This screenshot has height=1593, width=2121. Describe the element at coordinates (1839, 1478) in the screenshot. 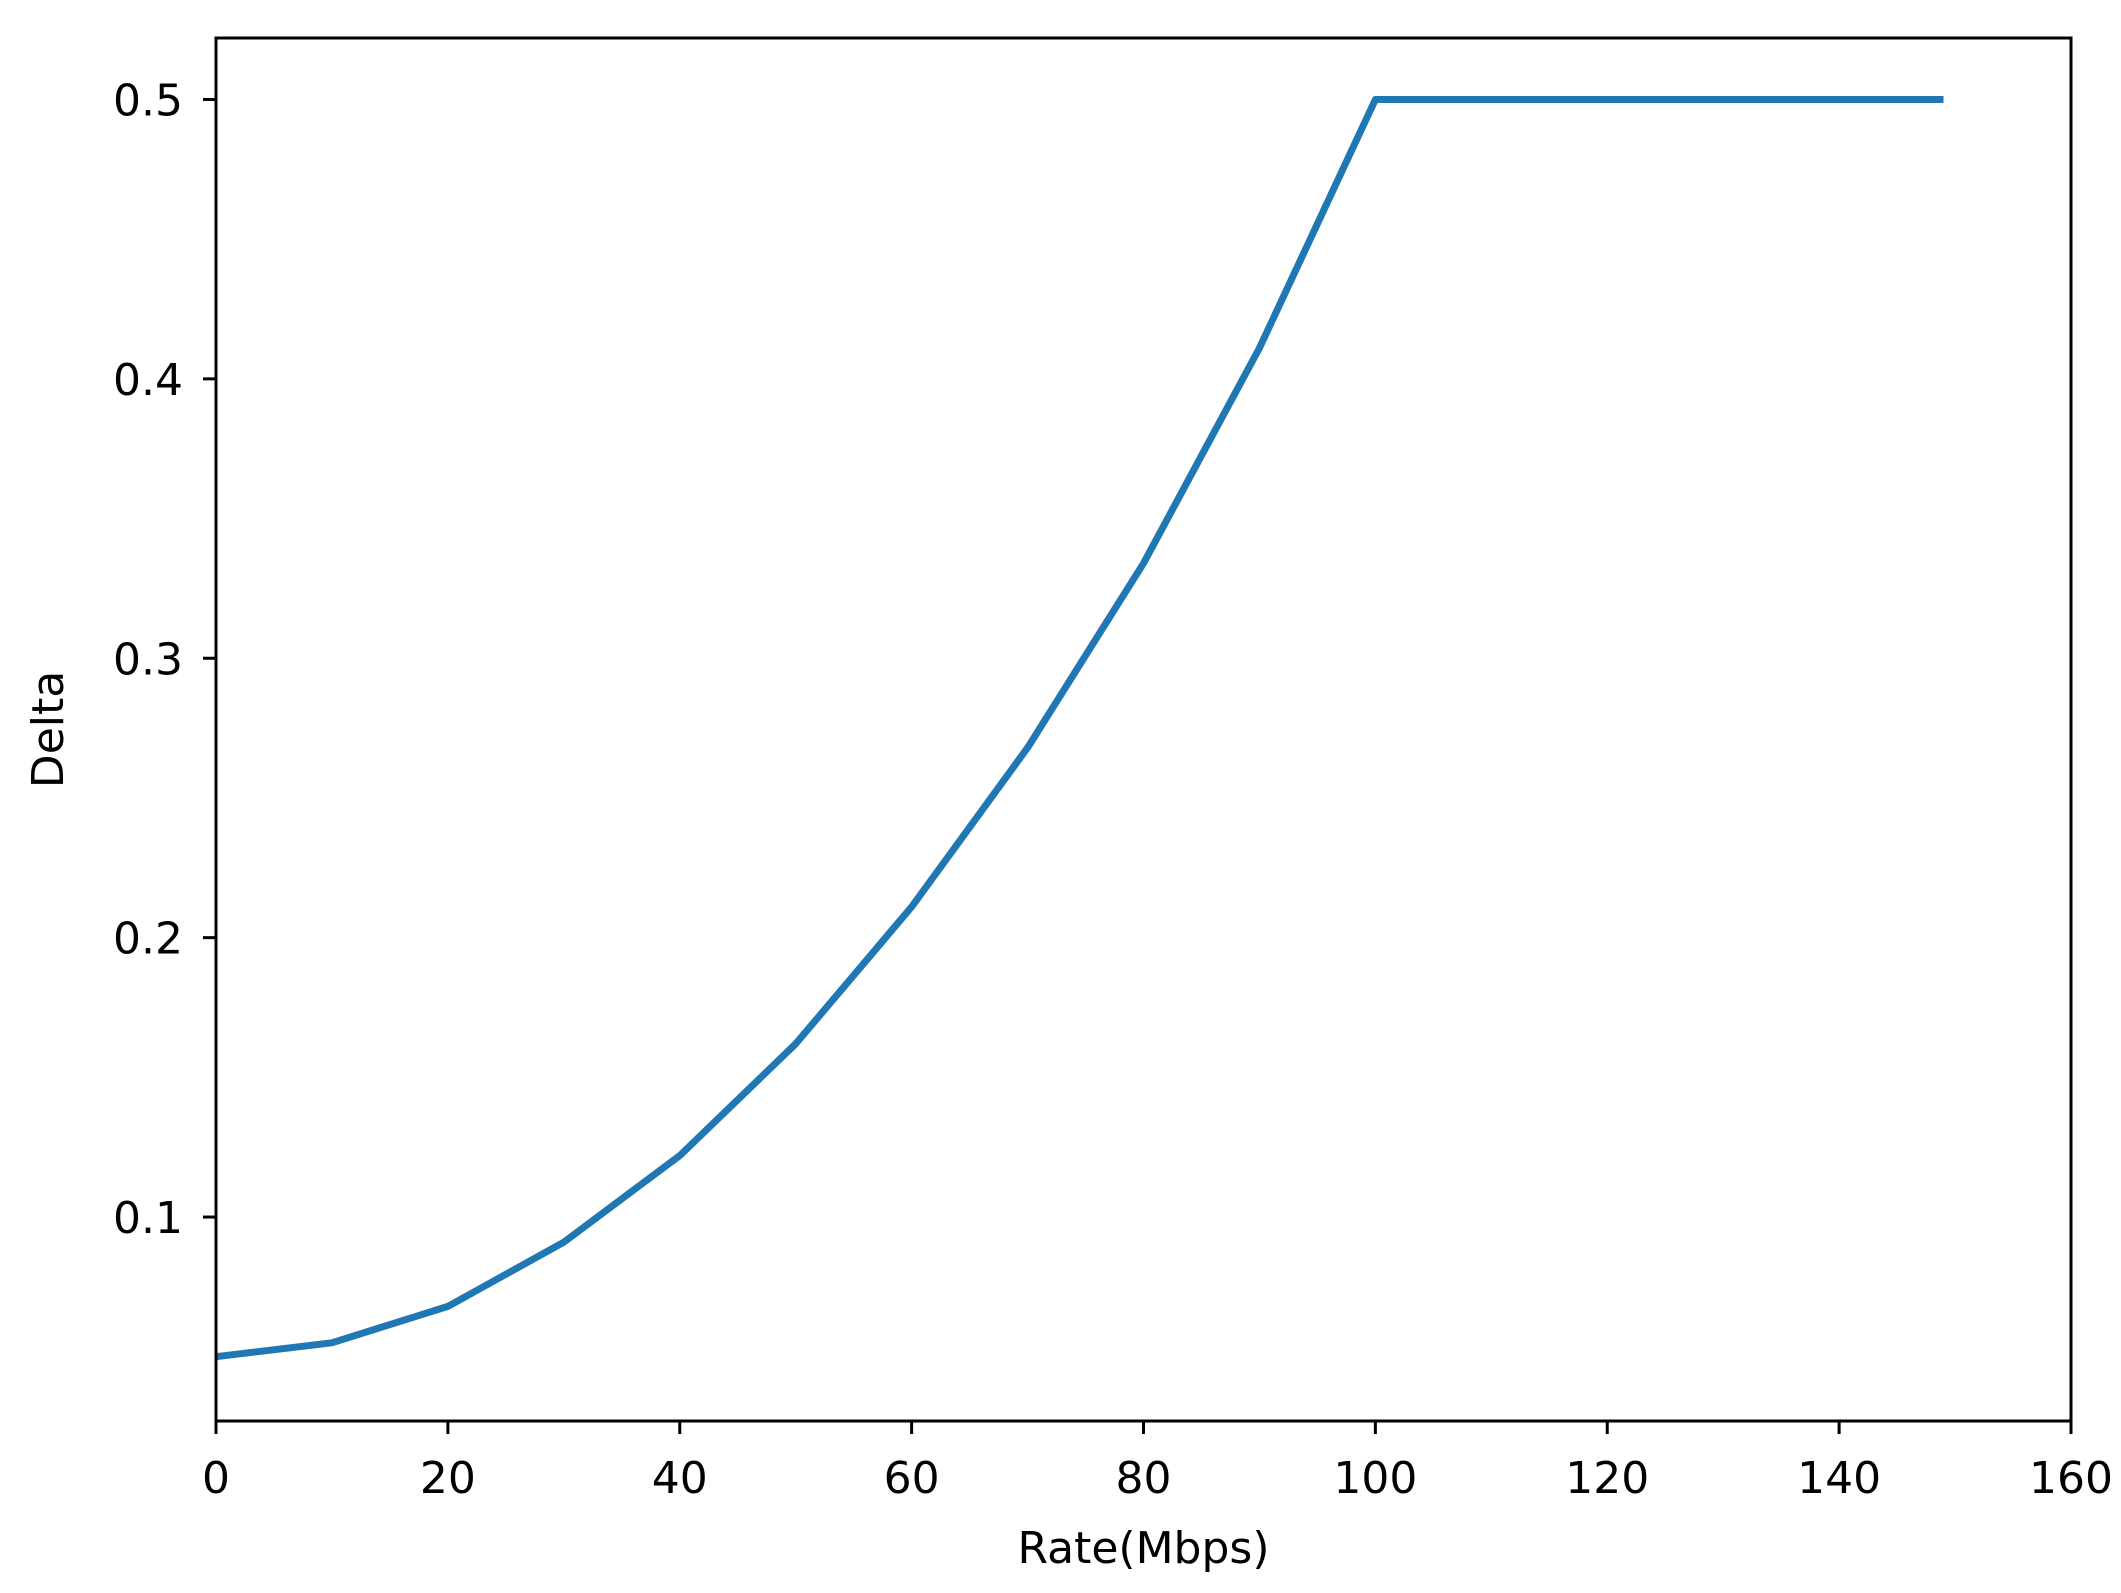

I see `x-tick-label: 140` at that location.